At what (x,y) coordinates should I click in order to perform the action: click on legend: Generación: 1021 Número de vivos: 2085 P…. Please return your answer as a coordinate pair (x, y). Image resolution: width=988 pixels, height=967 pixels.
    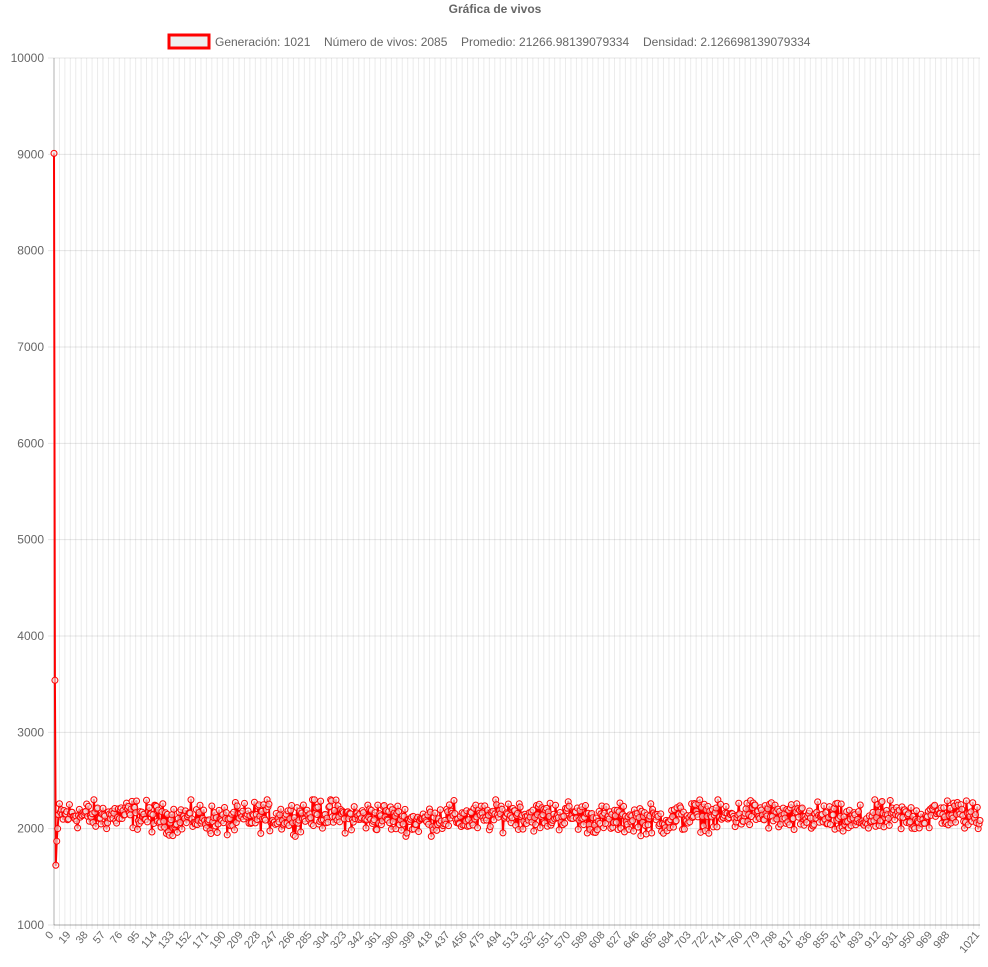
    Looking at the image, I should click on (489, 41).